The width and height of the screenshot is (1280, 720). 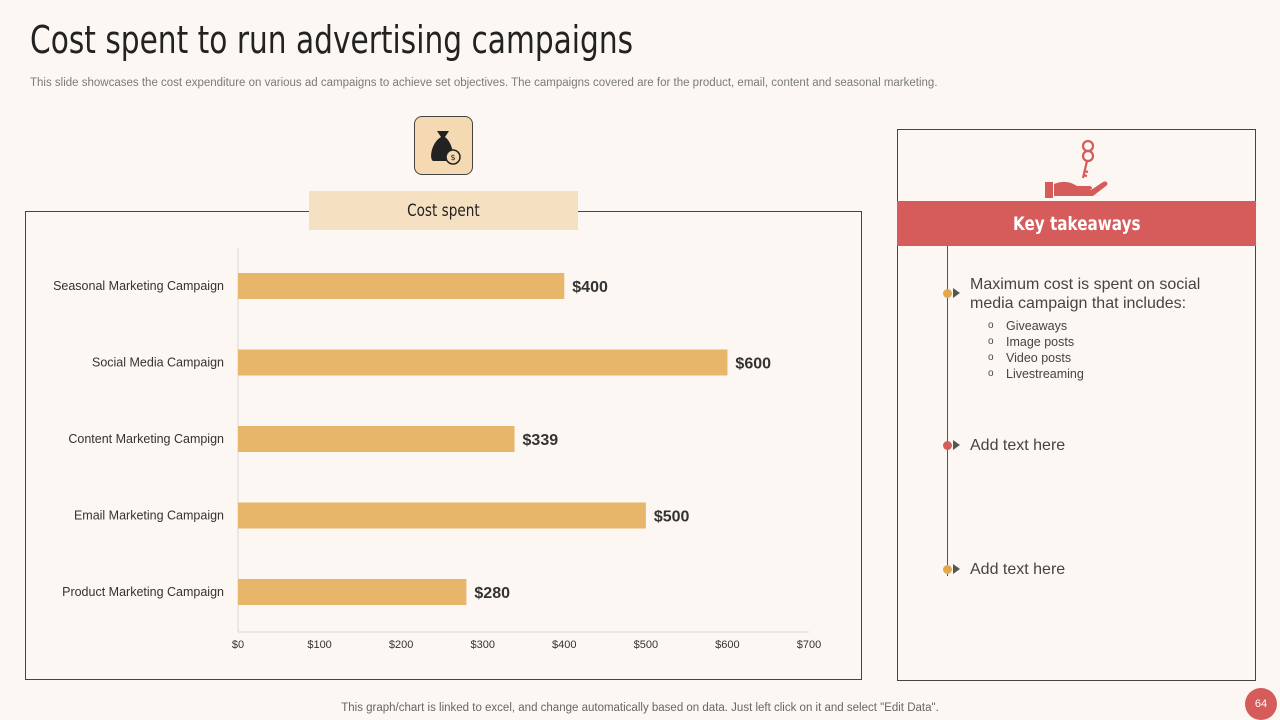 I want to click on timeline-line, so click(x=947, y=411).